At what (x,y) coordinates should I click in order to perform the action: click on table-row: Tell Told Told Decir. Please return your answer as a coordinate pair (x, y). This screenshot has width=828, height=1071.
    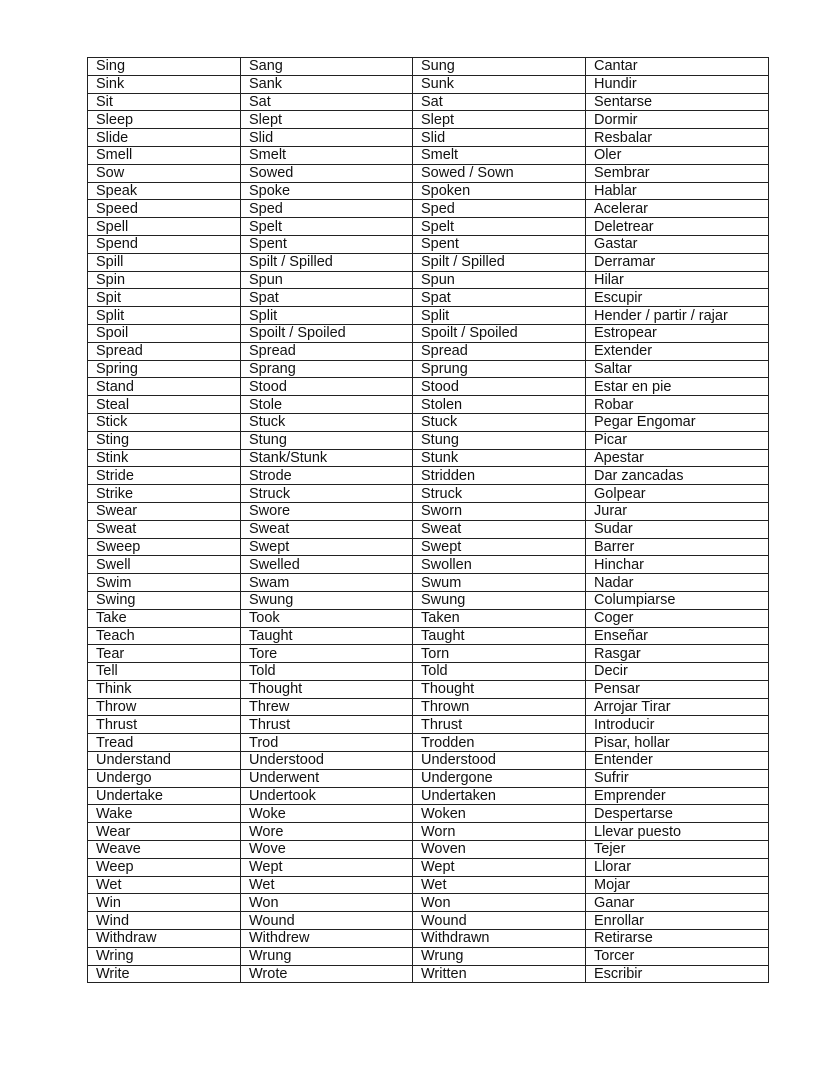
    Looking at the image, I should click on (428, 671).